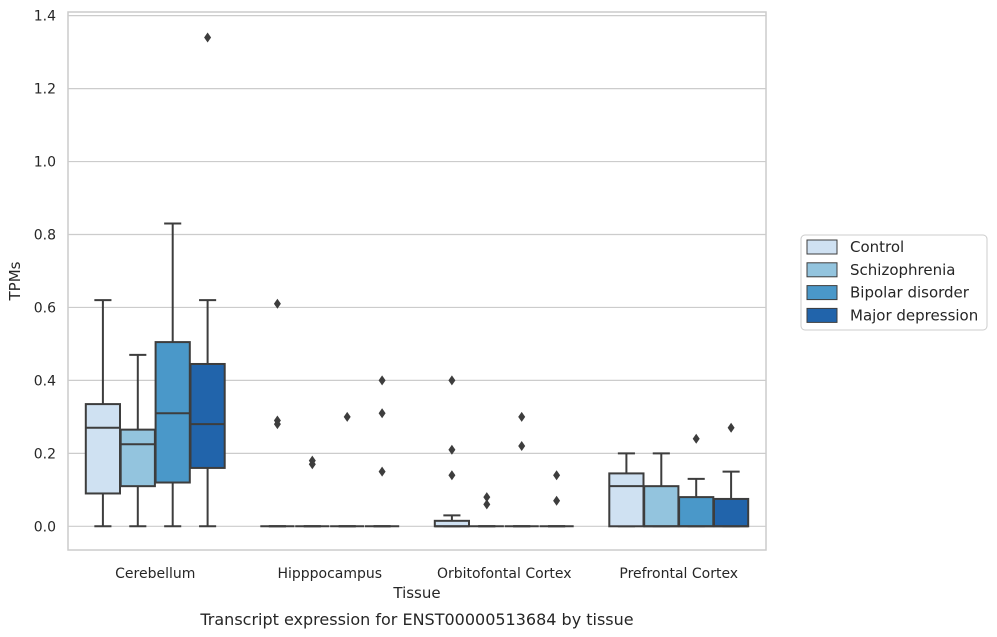 The width and height of the screenshot is (997, 637). What do you see at coordinates (914, 315) in the screenshot?
I see `legend-label: Major depression` at bounding box center [914, 315].